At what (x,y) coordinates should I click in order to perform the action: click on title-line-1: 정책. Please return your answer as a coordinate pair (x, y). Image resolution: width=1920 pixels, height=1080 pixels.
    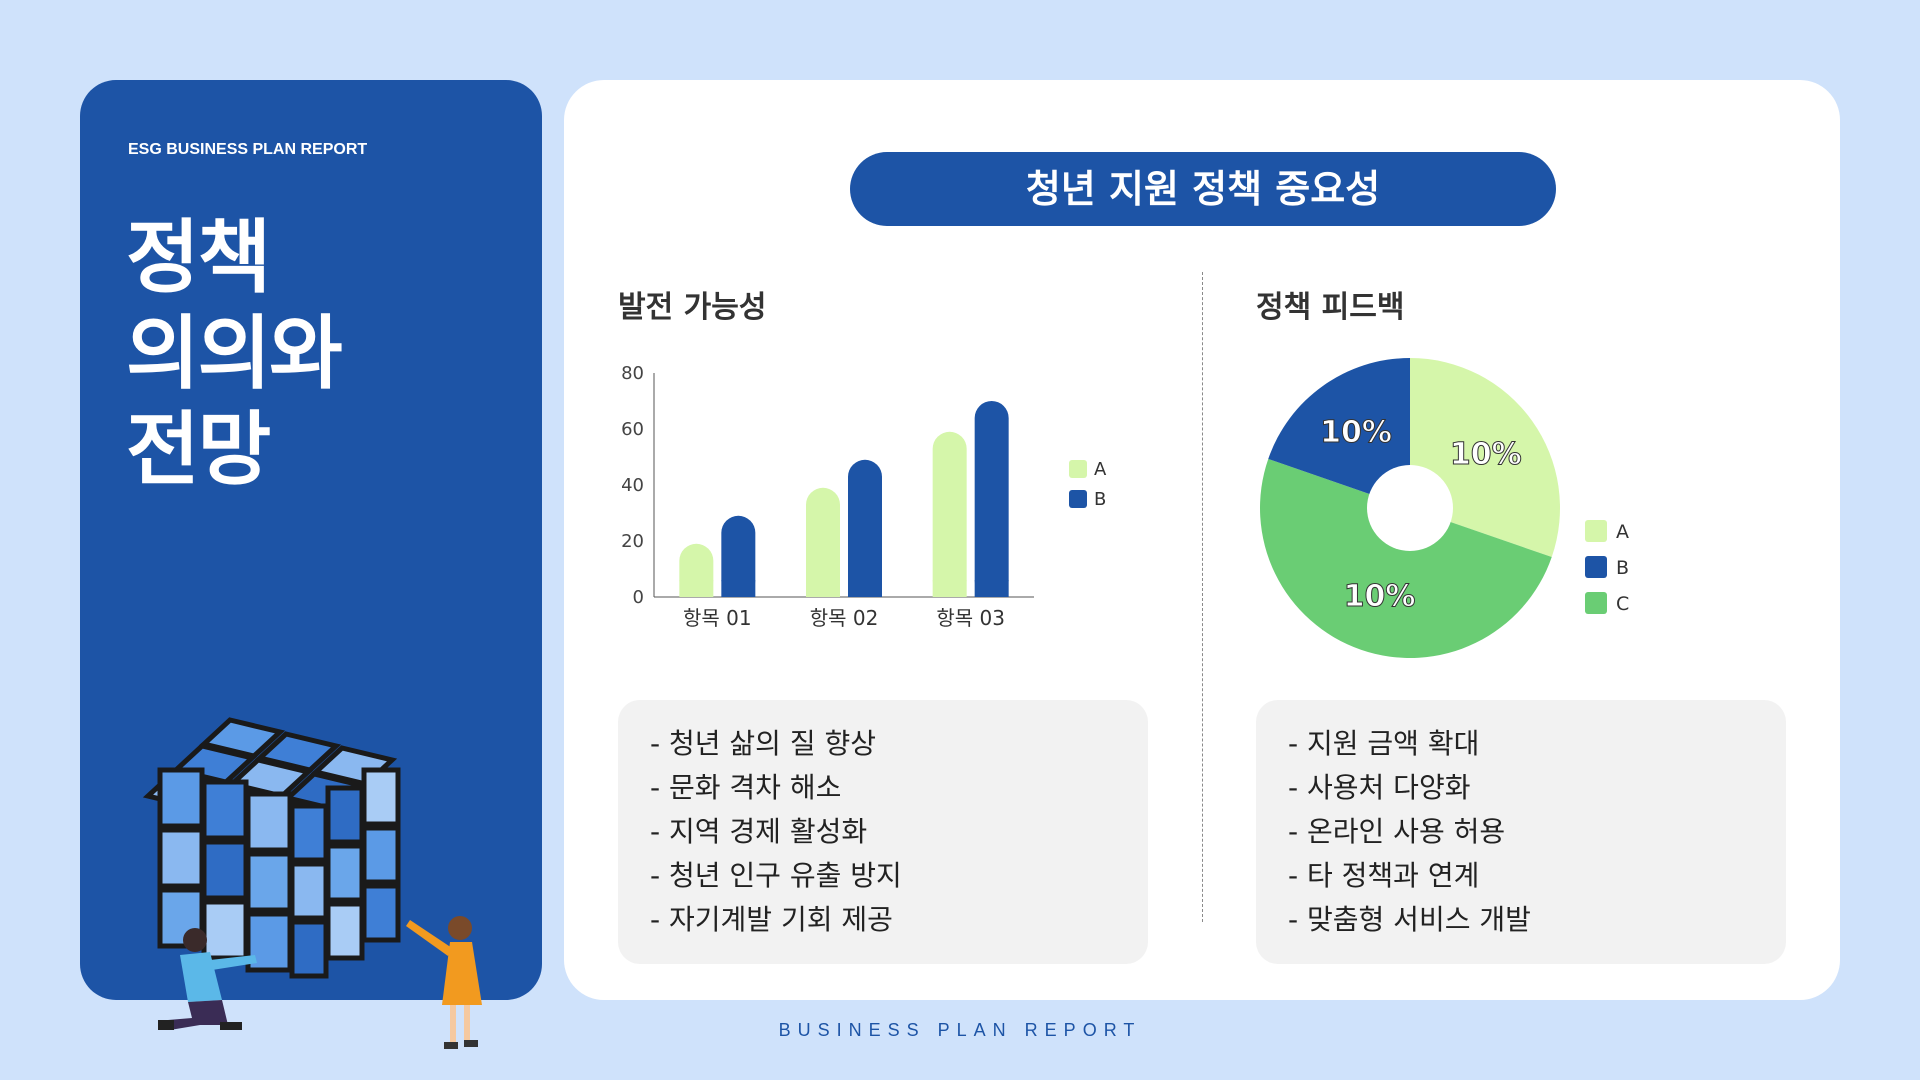
    Looking at the image, I should click on (198, 257).